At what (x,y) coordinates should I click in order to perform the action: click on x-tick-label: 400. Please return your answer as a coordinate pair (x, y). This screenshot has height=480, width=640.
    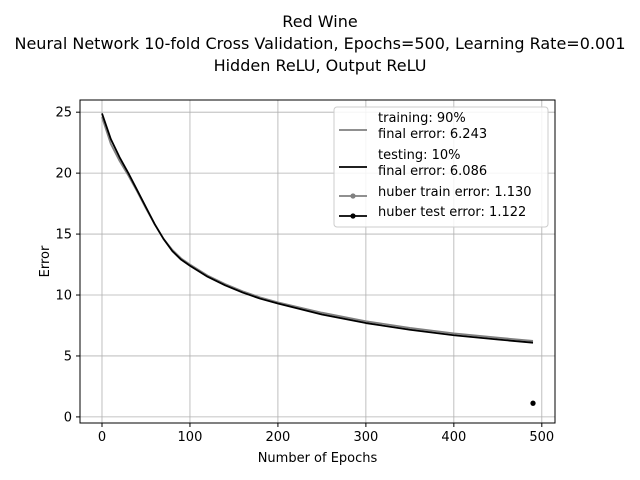
    Looking at the image, I should click on (453, 437).